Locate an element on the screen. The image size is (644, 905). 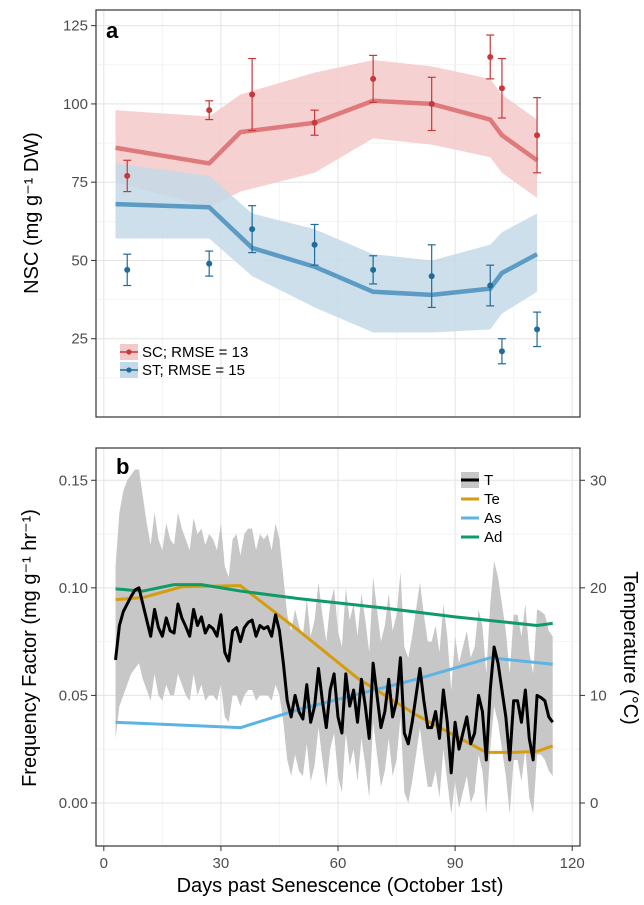
panel-b-y2-tick-label: 0 is located at coordinates (594, 803).